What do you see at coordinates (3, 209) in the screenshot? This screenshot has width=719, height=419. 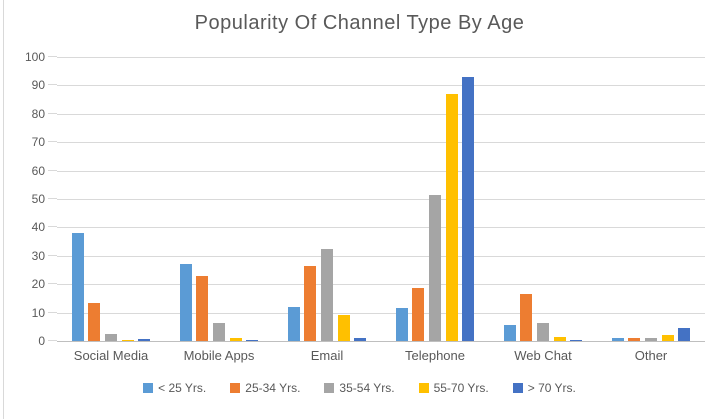 I see `chart-left-border` at bounding box center [3, 209].